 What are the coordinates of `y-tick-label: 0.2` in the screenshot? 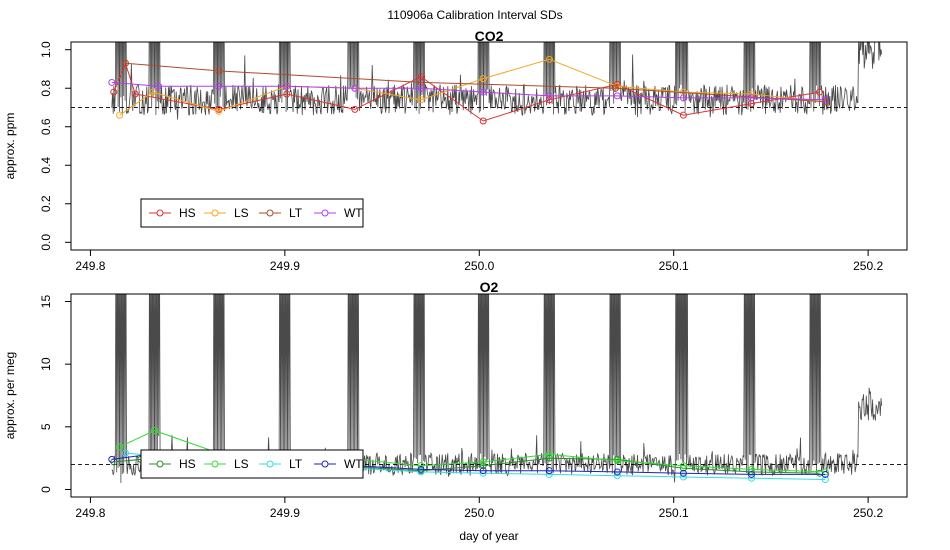 It's located at (46, 203).